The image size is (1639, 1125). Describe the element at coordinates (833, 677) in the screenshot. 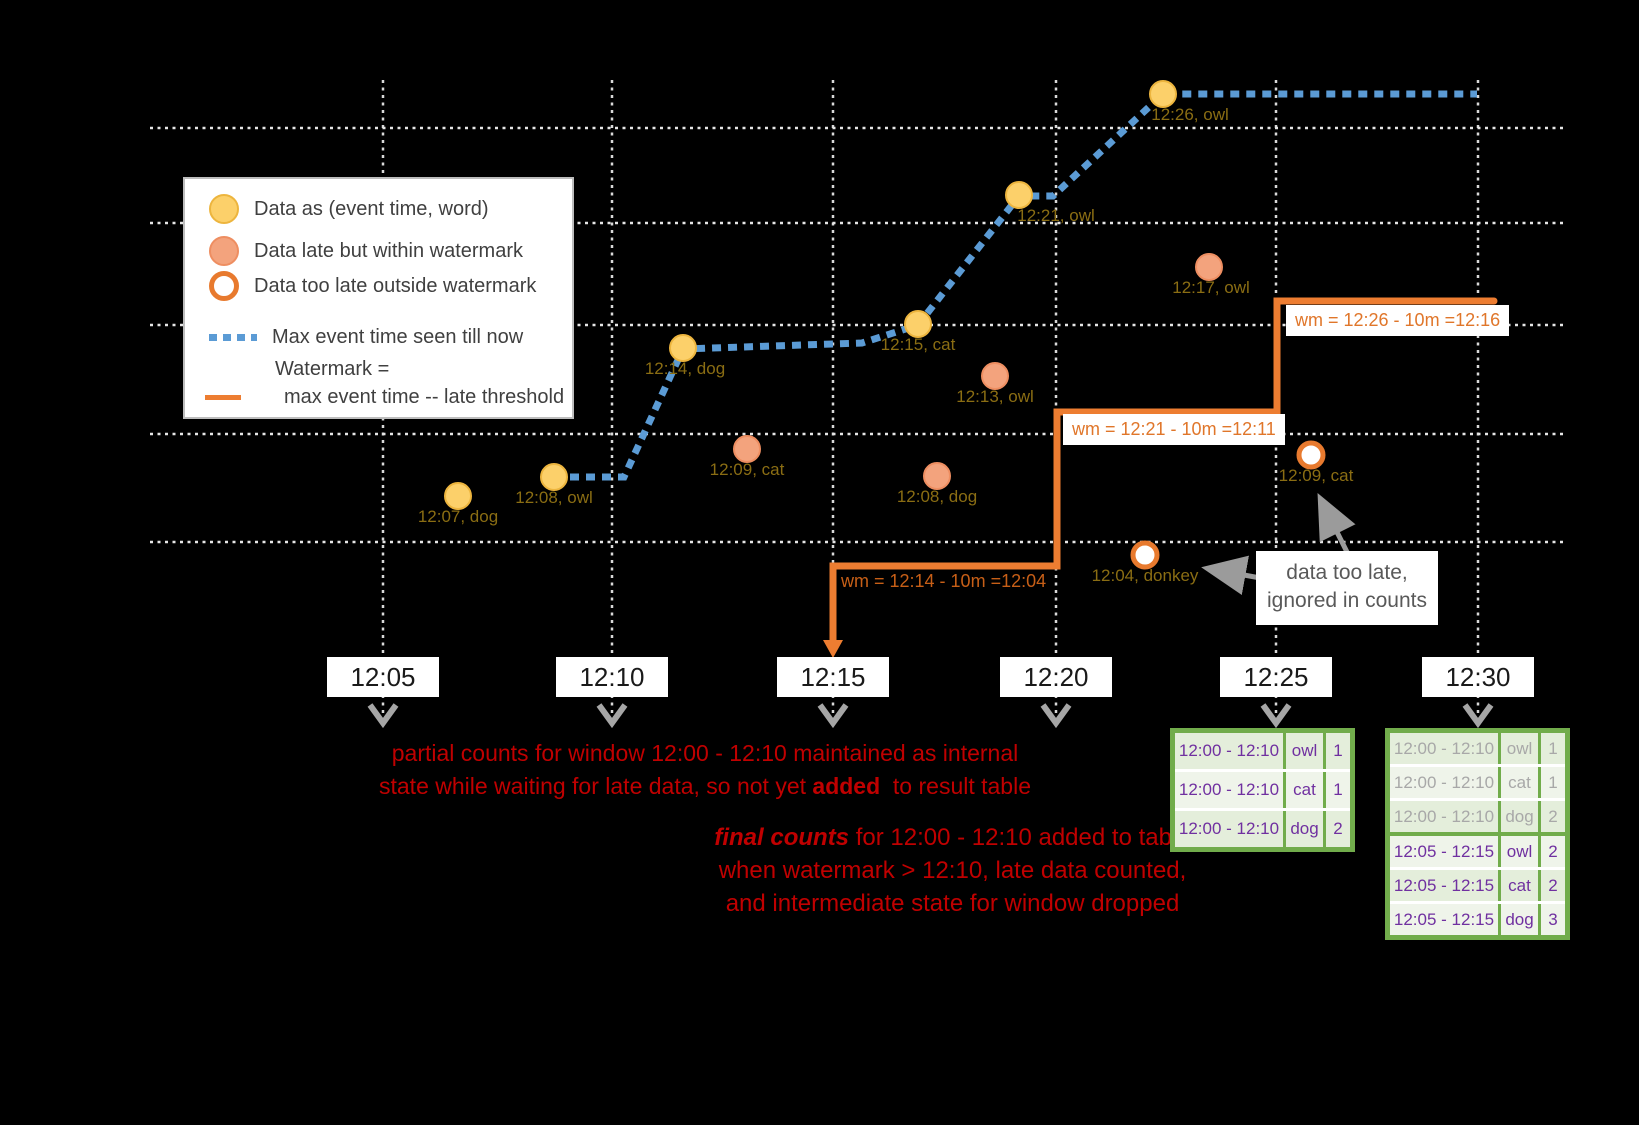

I see `x-axis-label: 12:15` at that location.